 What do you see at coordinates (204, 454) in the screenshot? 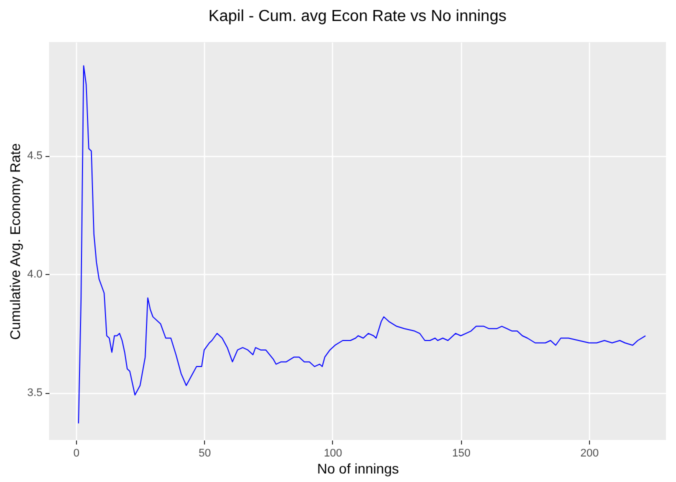
I see `x-tick-label: 50` at bounding box center [204, 454].